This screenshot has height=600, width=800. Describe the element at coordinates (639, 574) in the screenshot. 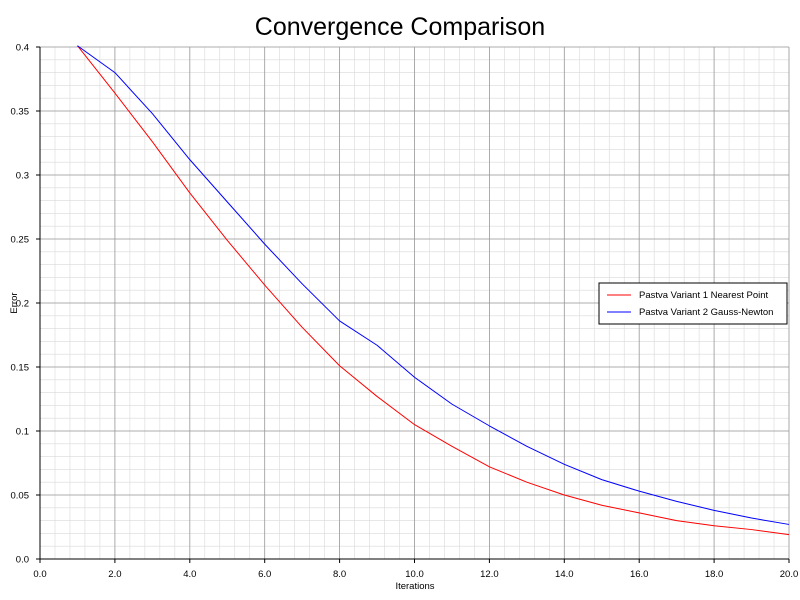

I see `x-tick-label: 16.0` at that location.